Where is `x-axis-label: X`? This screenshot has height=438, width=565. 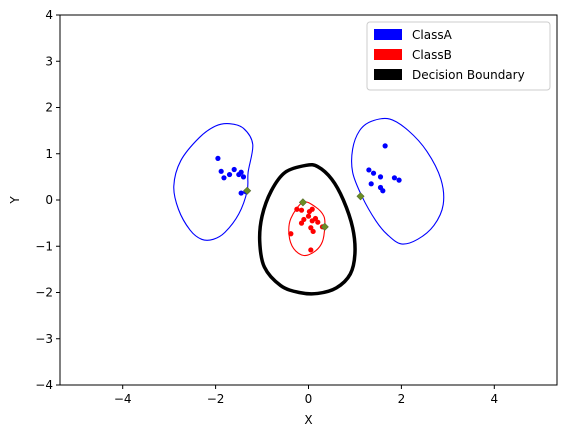
x-axis-label: X is located at coordinates (308, 420).